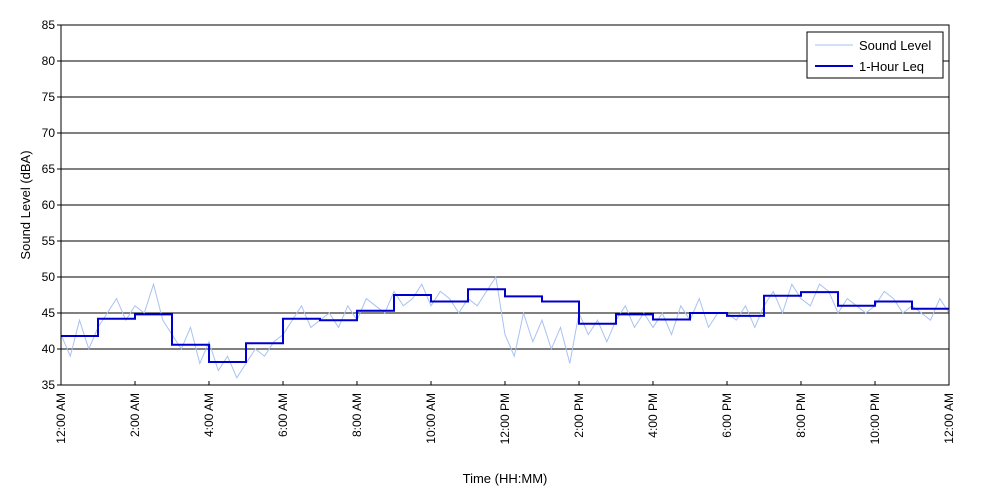 The width and height of the screenshot is (1000, 500). What do you see at coordinates (49, 169) in the screenshot?
I see `y-tick-label: 65` at bounding box center [49, 169].